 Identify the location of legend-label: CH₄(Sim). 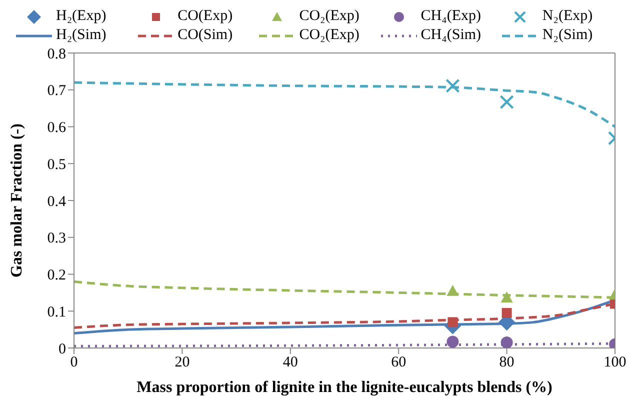
(451, 35).